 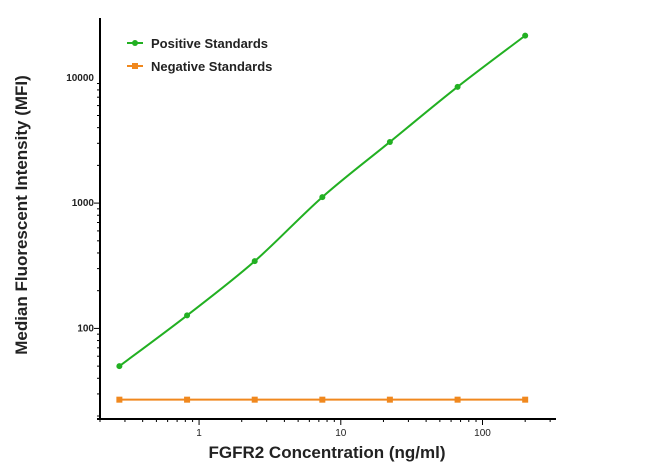 What do you see at coordinates (211, 66) in the screenshot?
I see `legend-label: Negative Standards` at bounding box center [211, 66].